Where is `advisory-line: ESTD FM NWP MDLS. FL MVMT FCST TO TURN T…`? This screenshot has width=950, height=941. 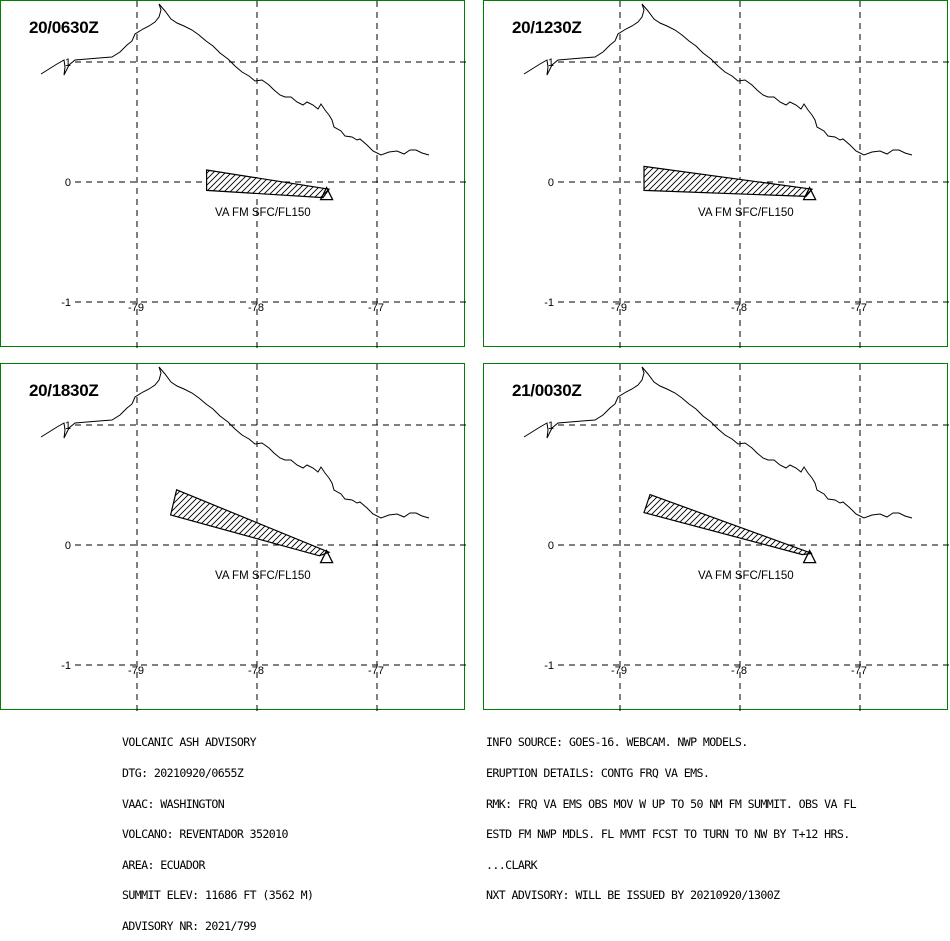
advisory-line: ESTD FM NWP MDLS. FL MVMT FCST TO TURN T… is located at coordinates (668, 834).